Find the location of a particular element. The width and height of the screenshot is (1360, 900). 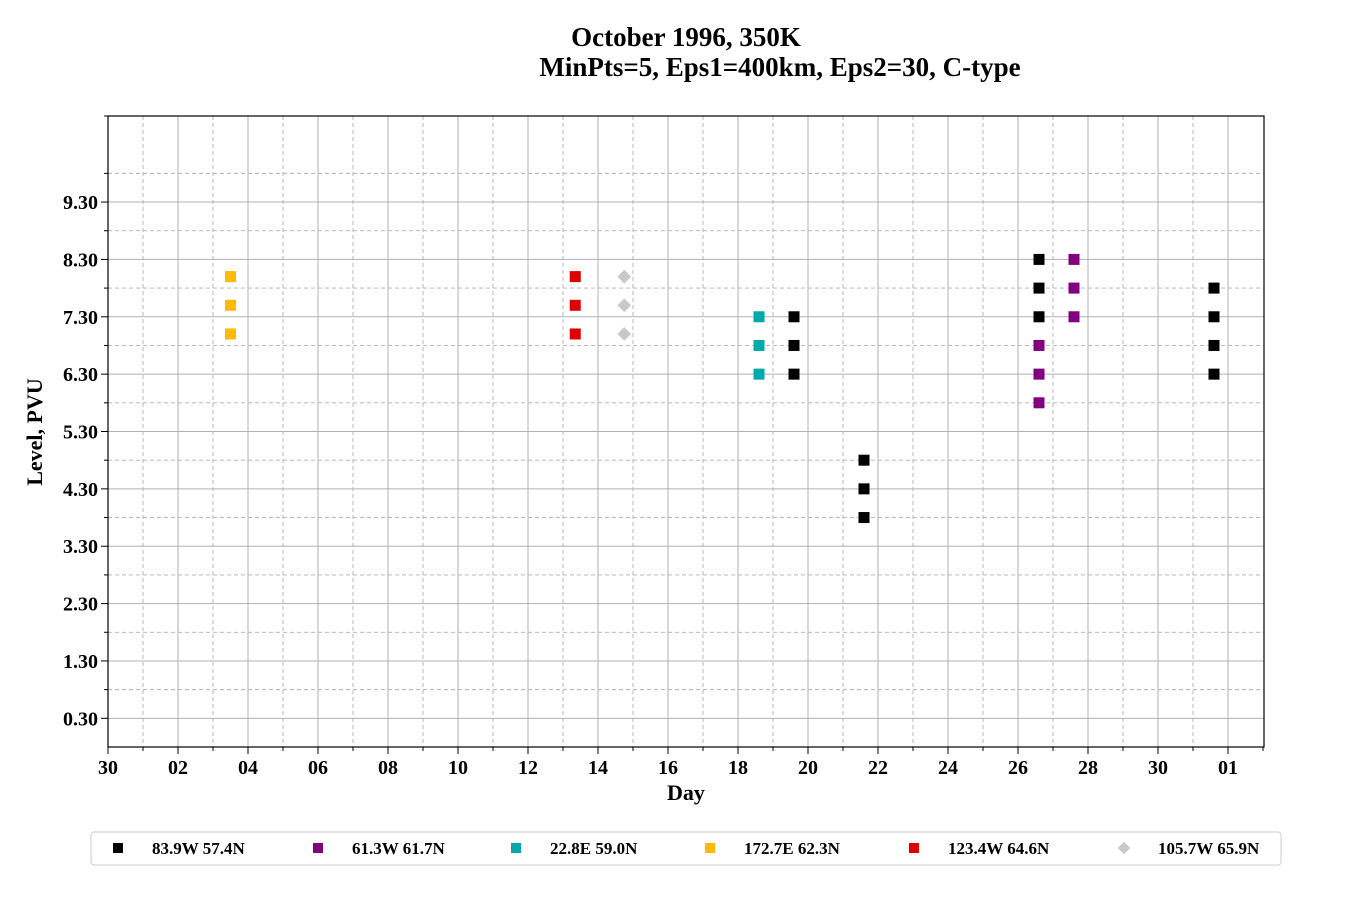

y-tick-label: 3.30 is located at coordinates (80, 547).